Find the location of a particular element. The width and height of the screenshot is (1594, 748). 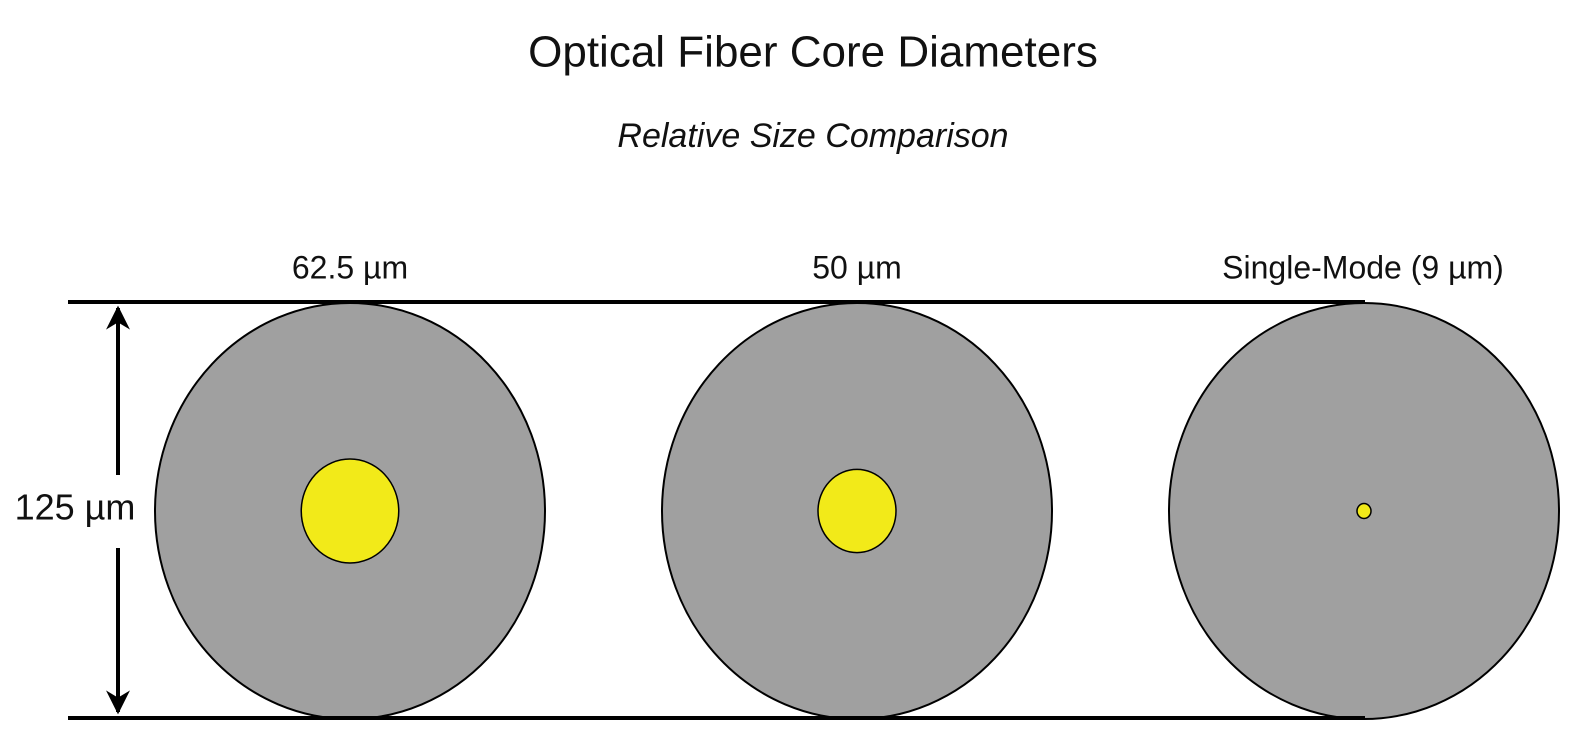

fiber-label: Single-Mode (9 µm) is located at coordinates (1363, 267).